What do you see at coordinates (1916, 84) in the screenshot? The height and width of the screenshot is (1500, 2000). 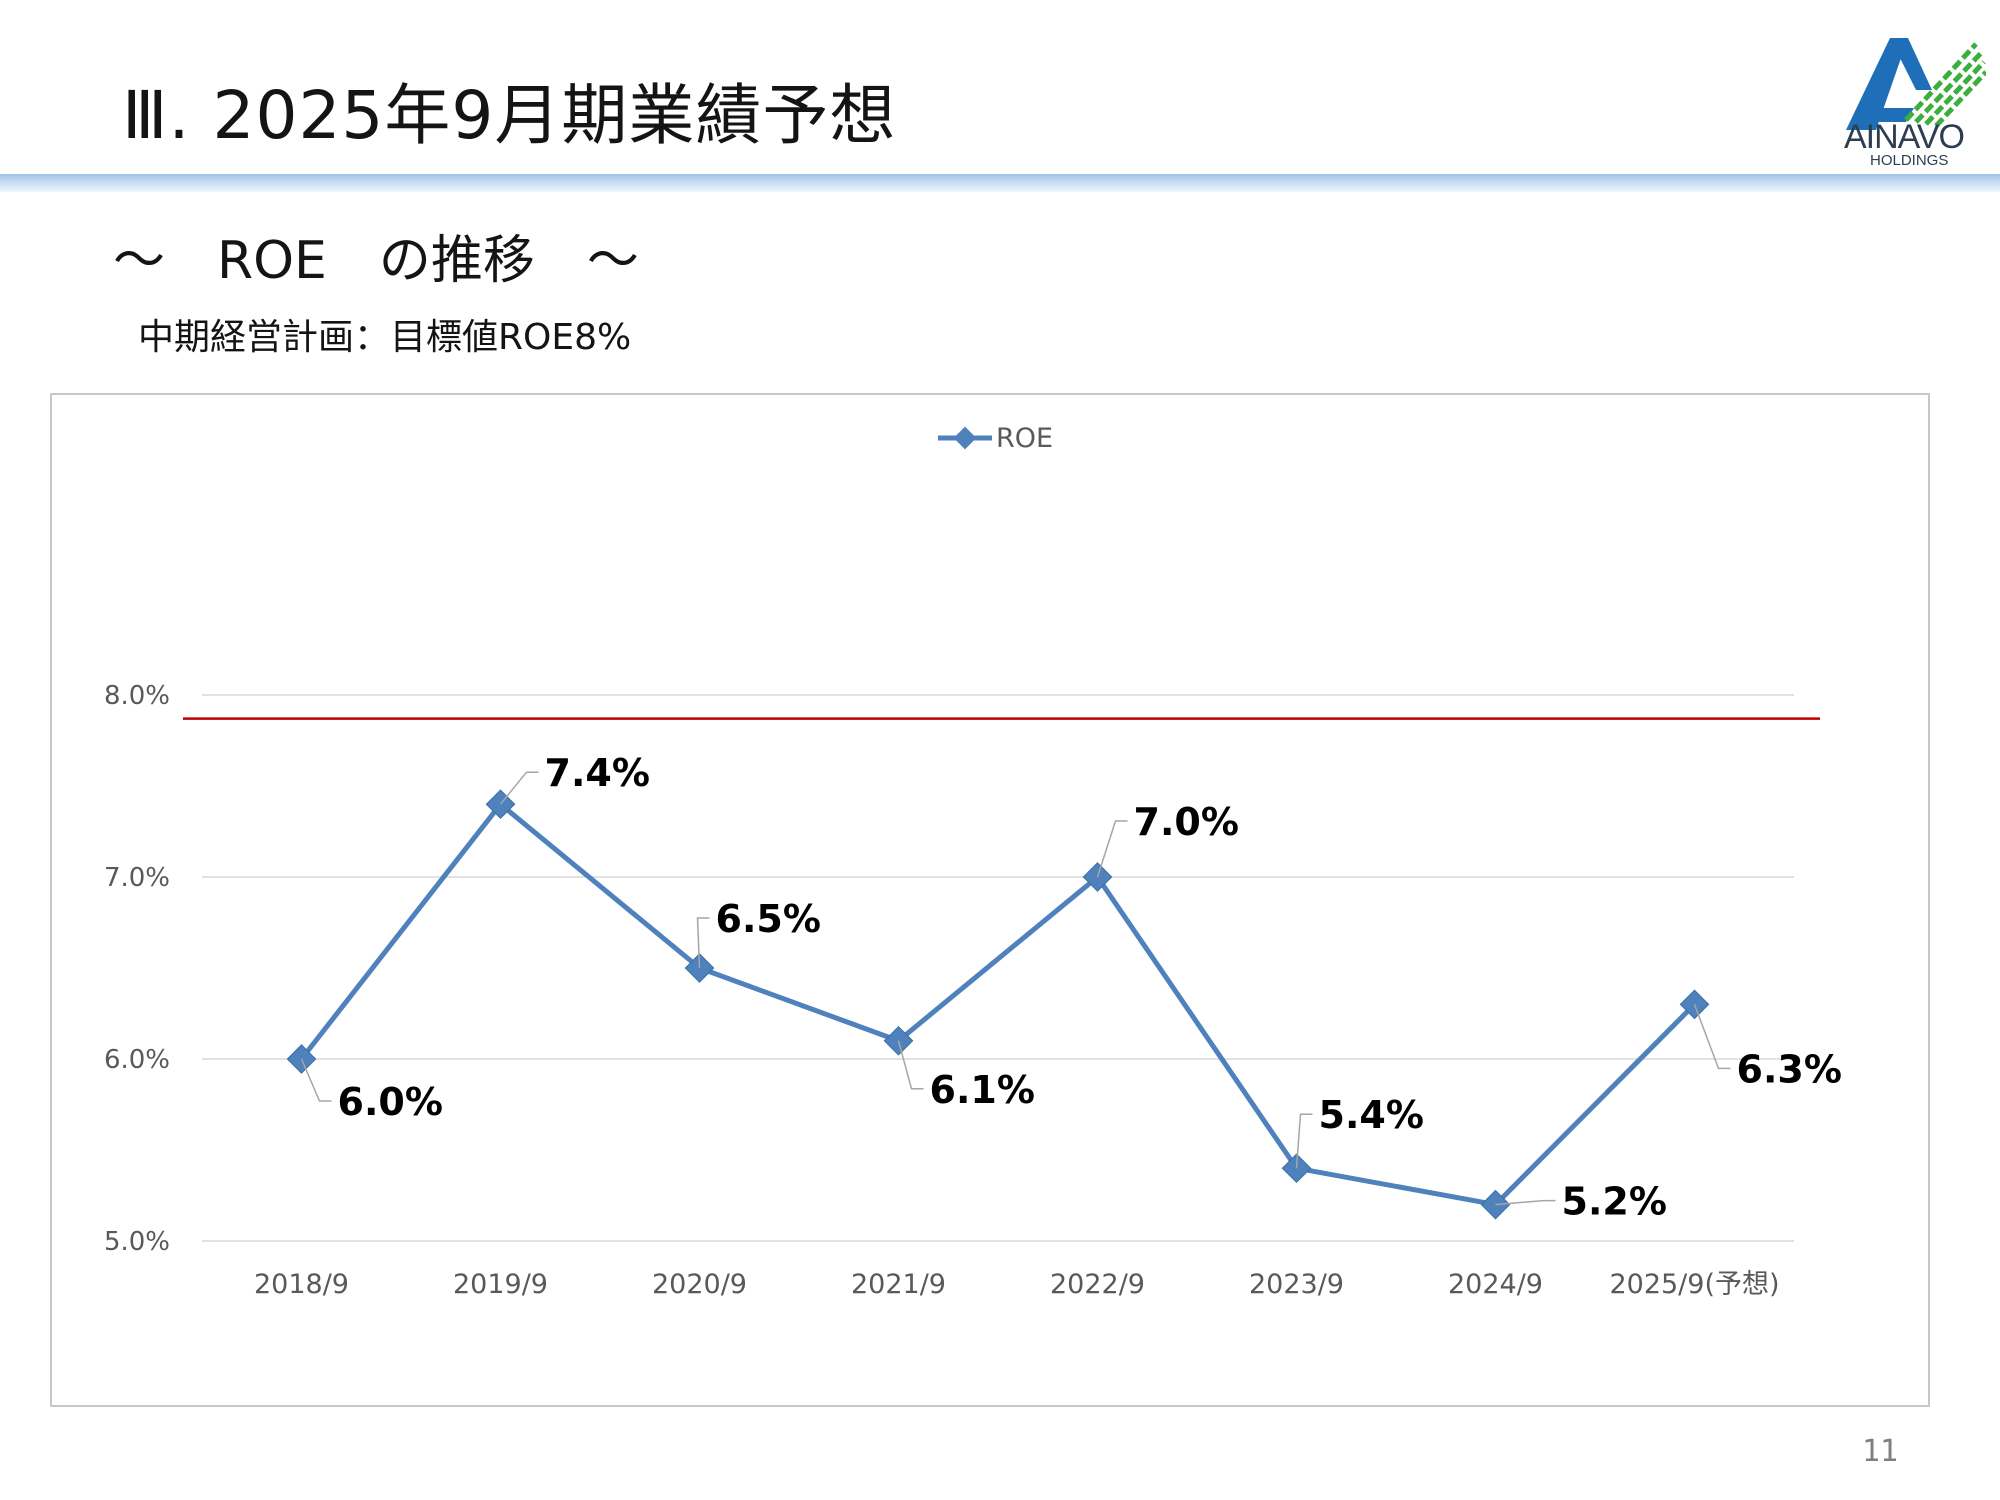 I see `company-logo` at bounding box center [1916, 84].